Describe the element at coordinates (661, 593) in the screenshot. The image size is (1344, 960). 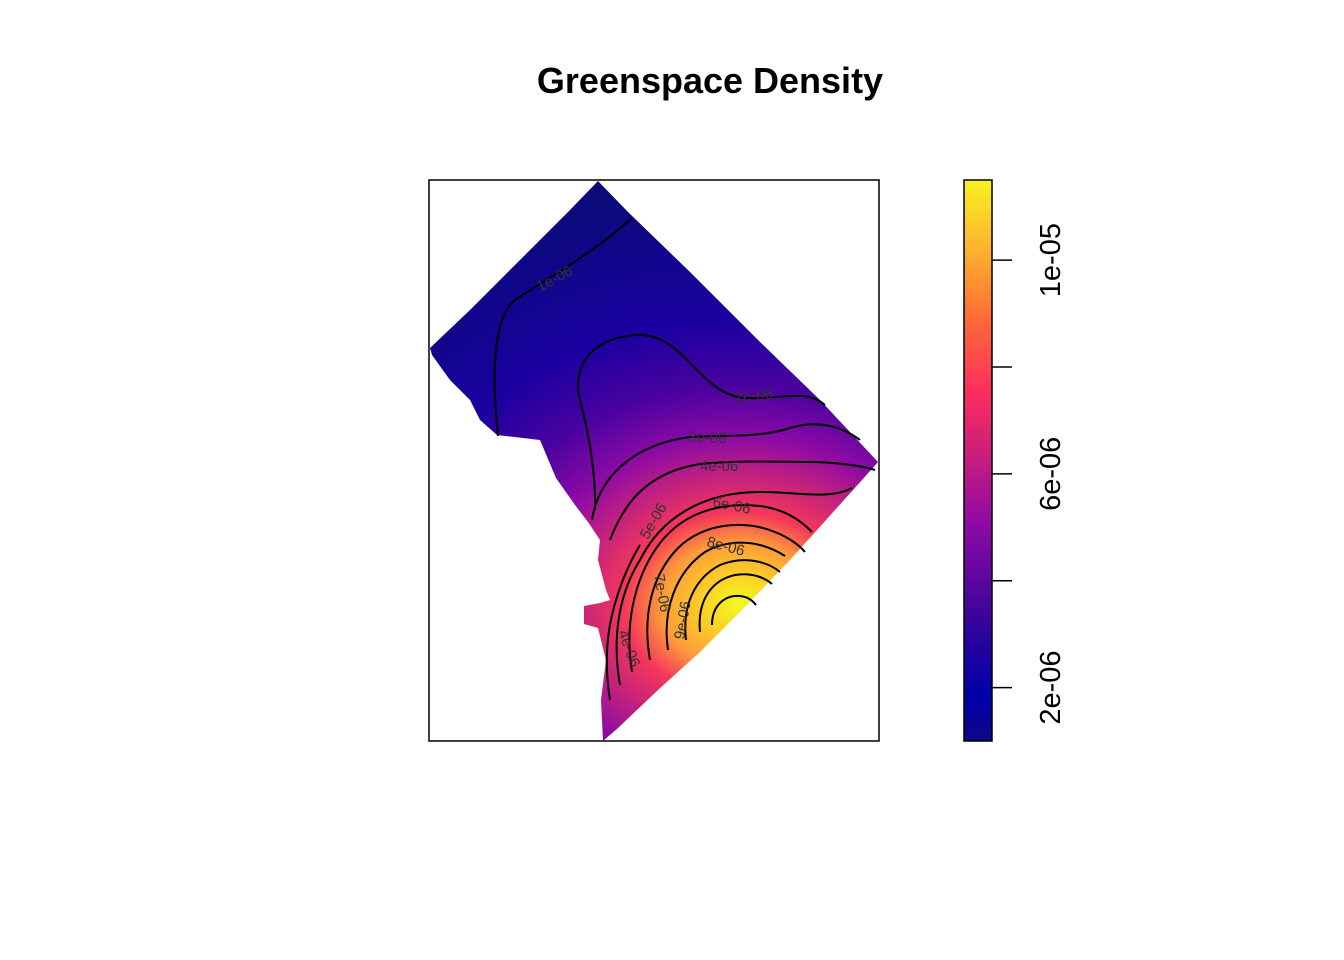
I see `contour-label-7e-06: 7e-06` at that location.